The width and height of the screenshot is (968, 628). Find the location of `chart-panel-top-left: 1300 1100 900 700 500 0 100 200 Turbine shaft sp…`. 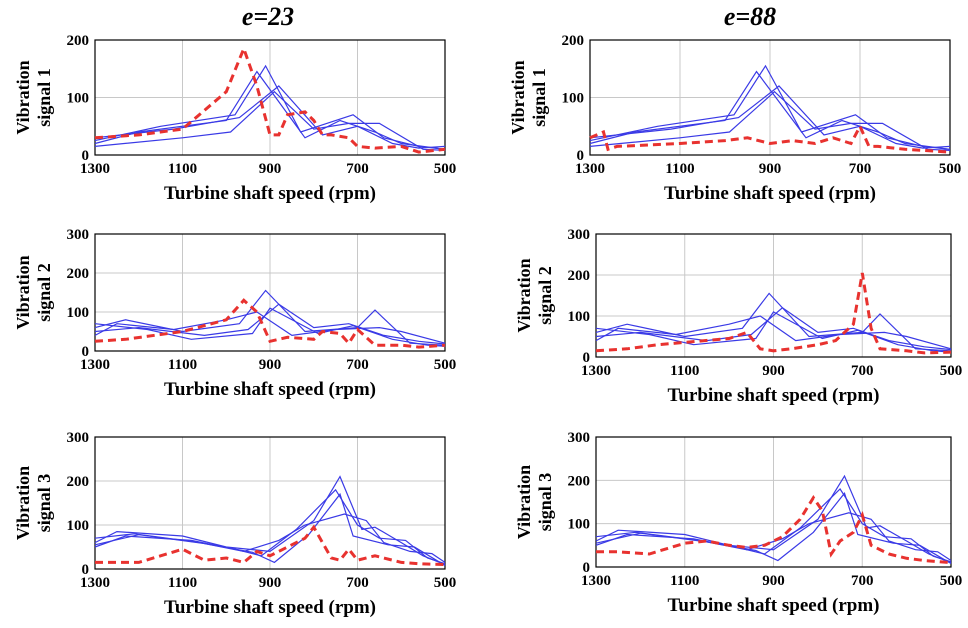

chart-panel-top-left: 1300 1100 900 700 500 0 100 200 Turbine shaft sp… is located at coordinates (235, 118).